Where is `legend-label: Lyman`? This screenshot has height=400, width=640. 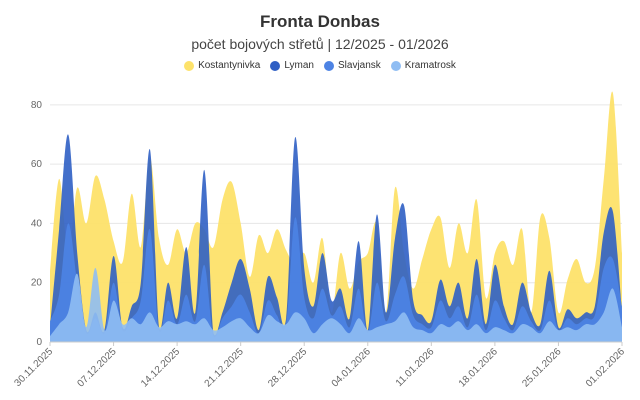 legend-label: Lyman is located at coordinates (299, 65).